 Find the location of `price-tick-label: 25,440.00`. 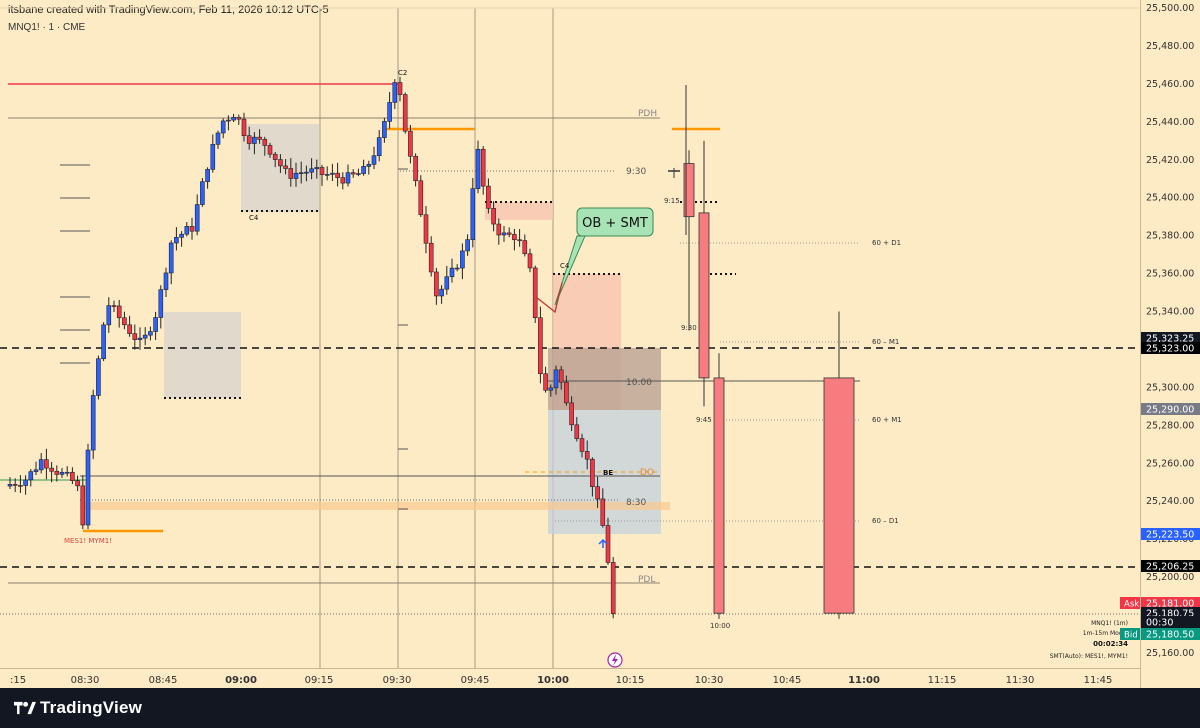

price-tick-label: 25,440.00 is located at coordinates (1170, 122).